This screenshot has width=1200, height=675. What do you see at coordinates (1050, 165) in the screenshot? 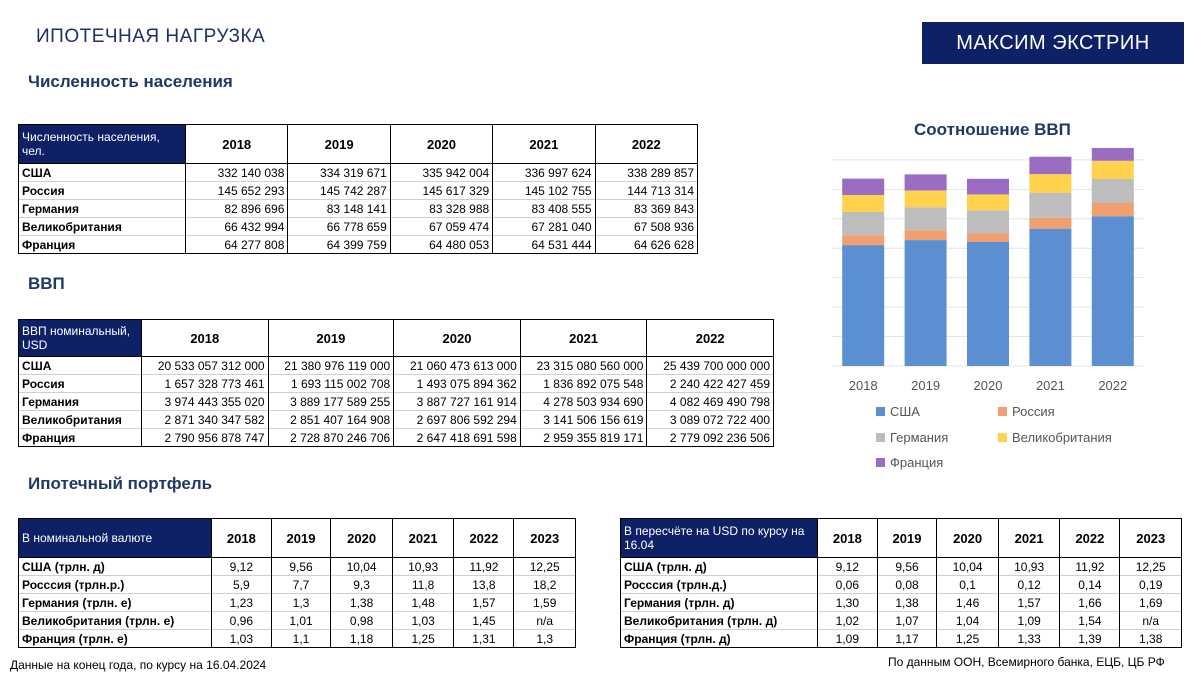
I see `bar-segment-5-2021` at bounding box center [1050, 165].